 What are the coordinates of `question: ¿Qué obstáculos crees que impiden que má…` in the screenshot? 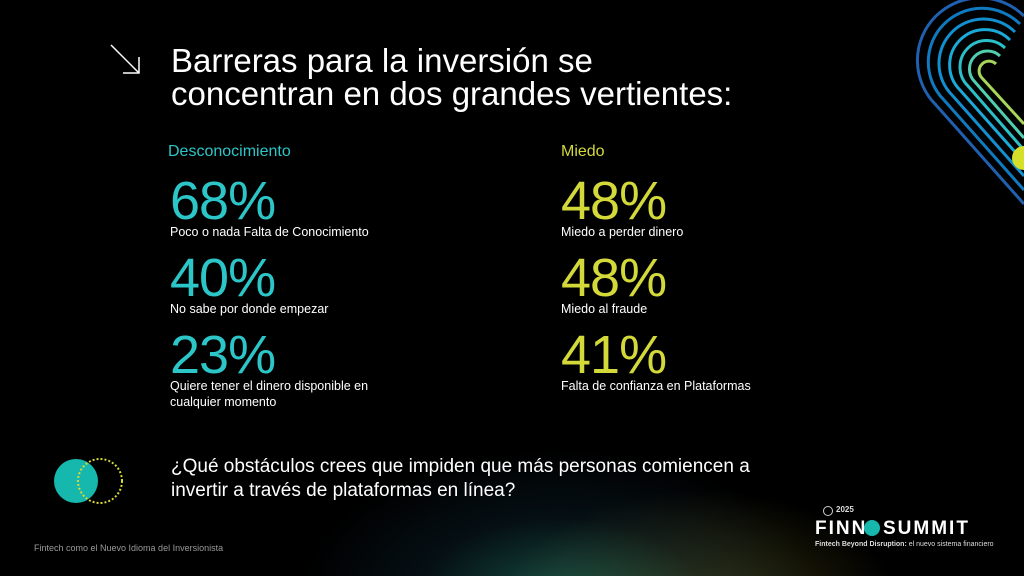 It's located at (460, 479).